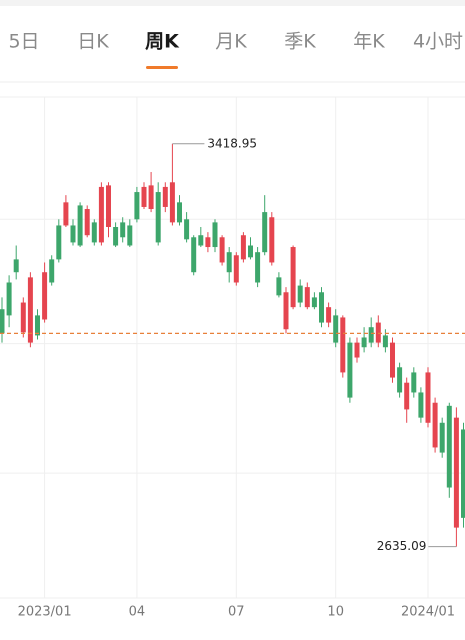 The image size is (465, 640). Describe the element at coordinates (162, 67) in the screenshot. I see `tab-underline` at that location.